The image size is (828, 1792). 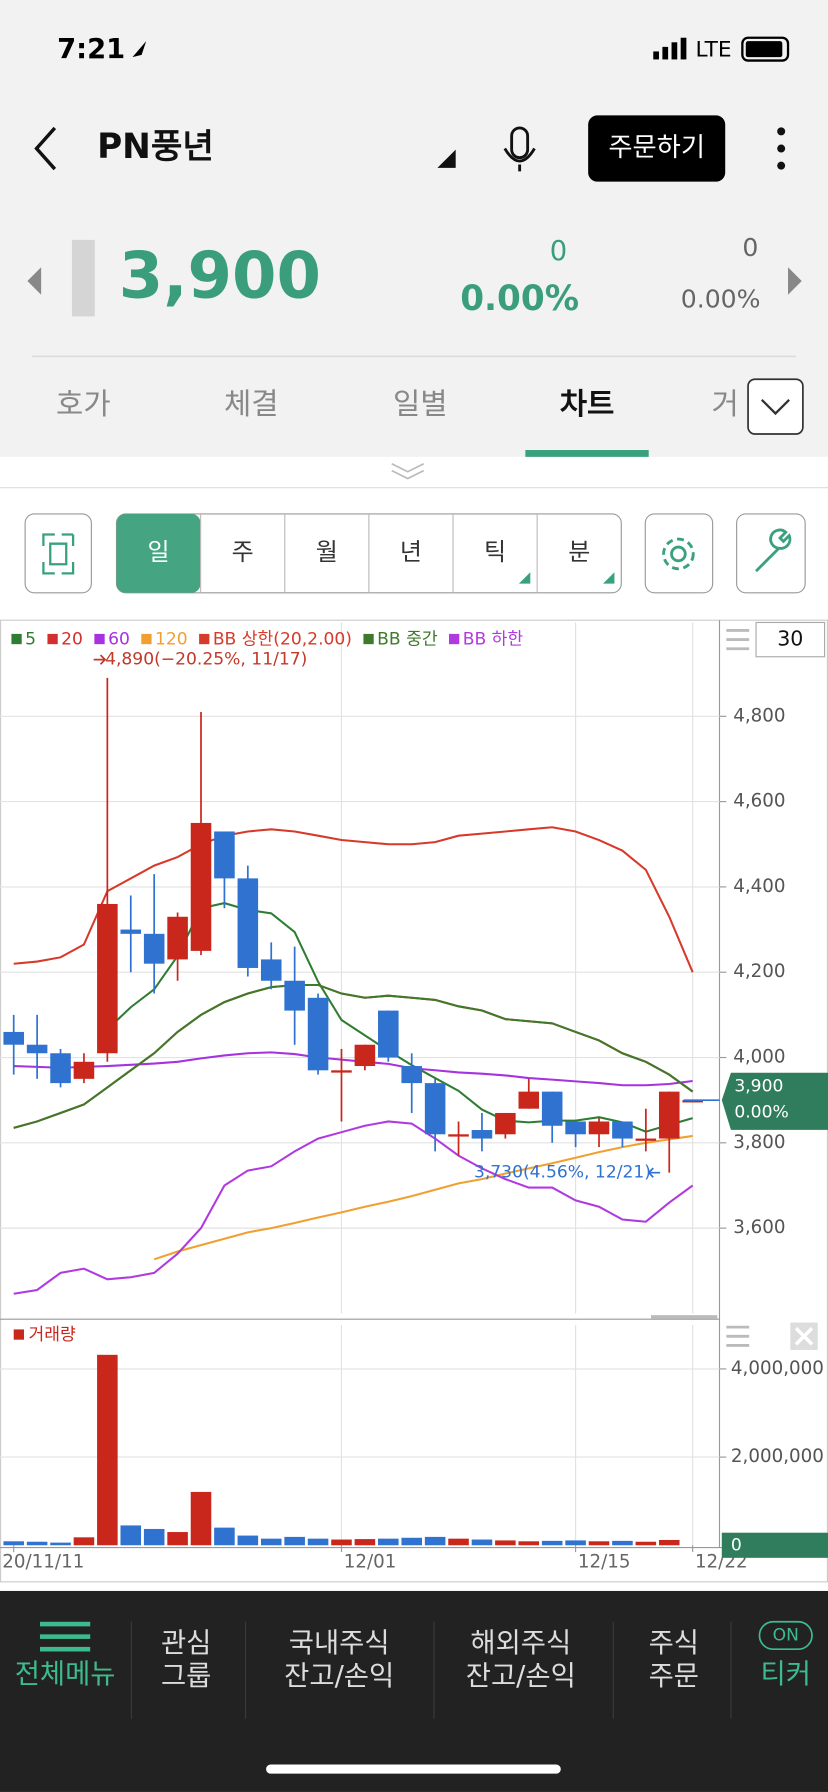 What do you see at coordinates (186, 1643) in the screenshot?
I see `nav-label: 관심` at bounding box center [186, 1643].